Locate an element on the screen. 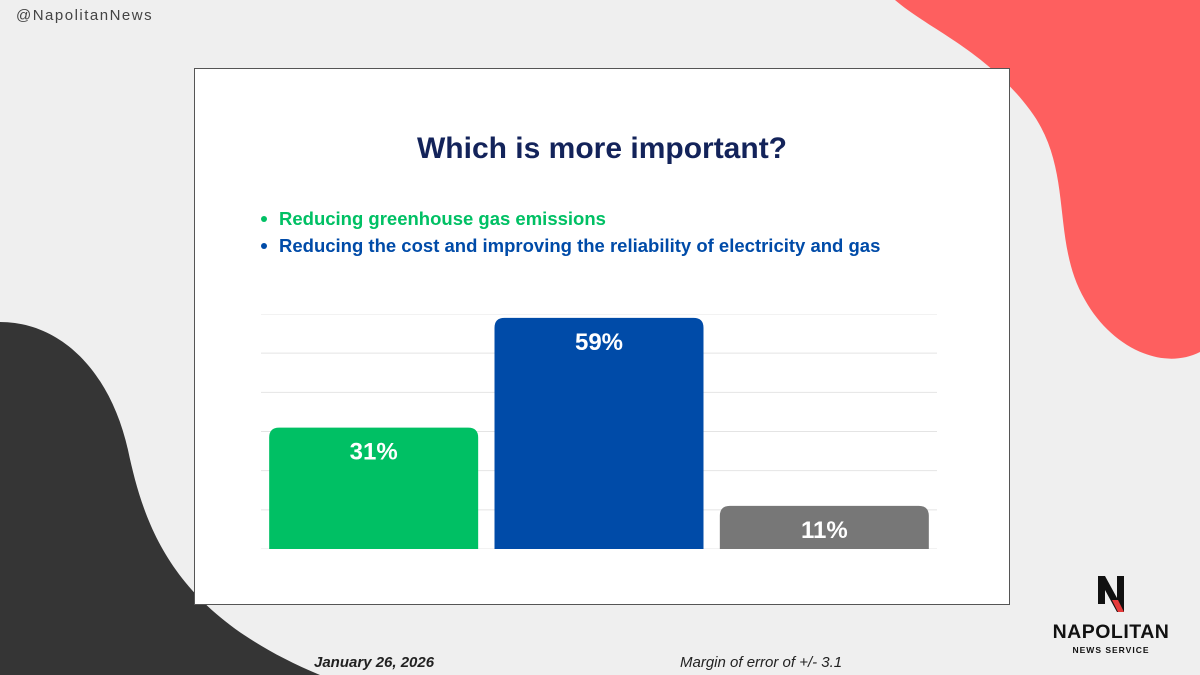  coral-shape is located at coordinates (1047, 179).